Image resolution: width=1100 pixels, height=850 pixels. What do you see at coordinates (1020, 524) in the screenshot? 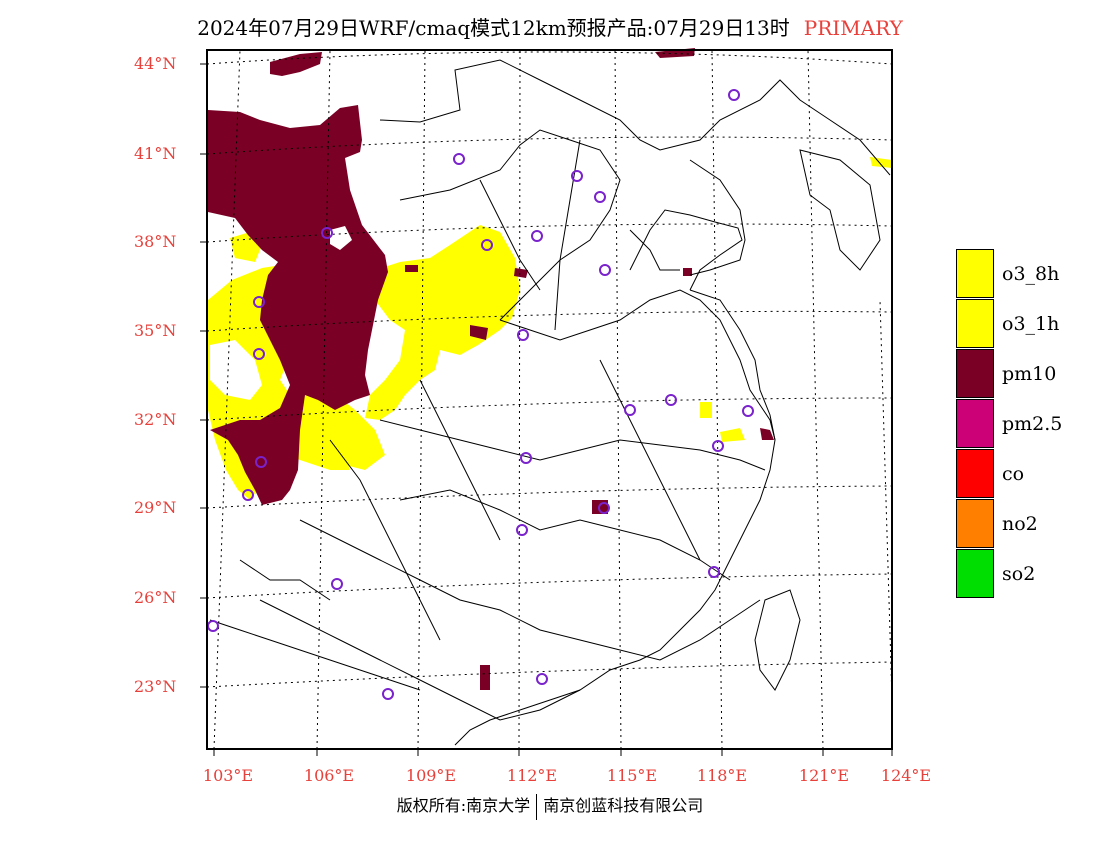
I see `legend-label: no2` at bounding box center [1020, 524].